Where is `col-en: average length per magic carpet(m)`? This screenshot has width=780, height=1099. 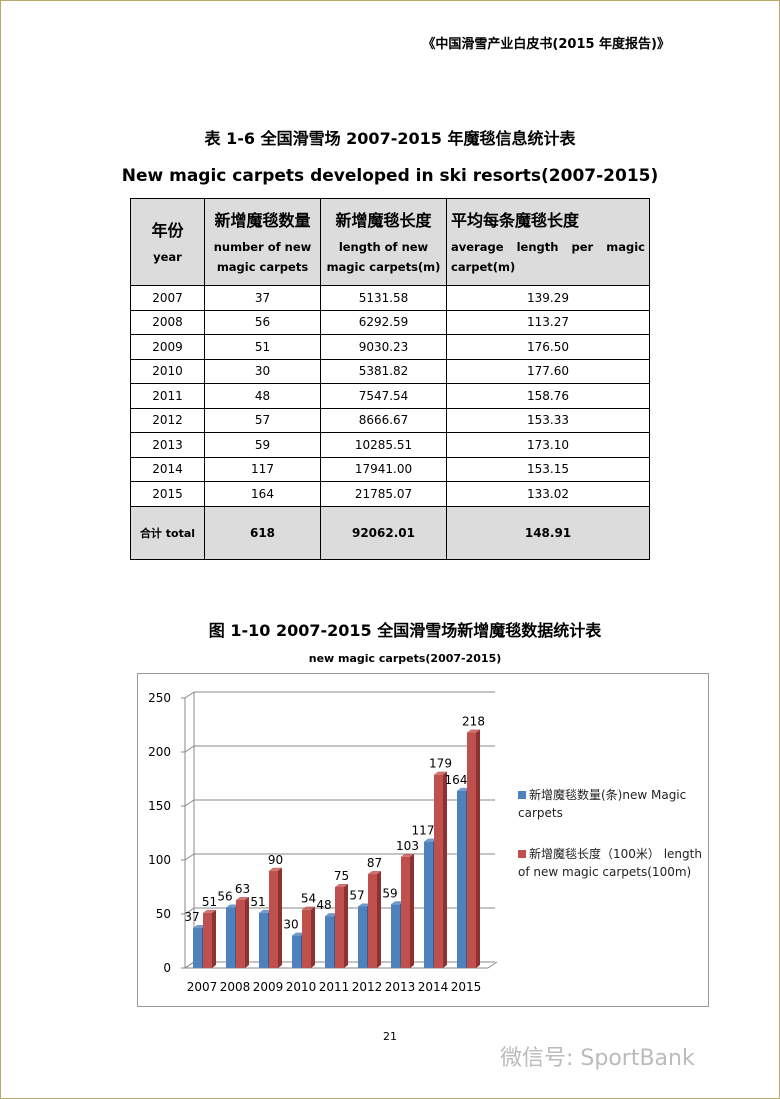 col-en: average length per magic carpet(m) is located at coordinates (548, 257).